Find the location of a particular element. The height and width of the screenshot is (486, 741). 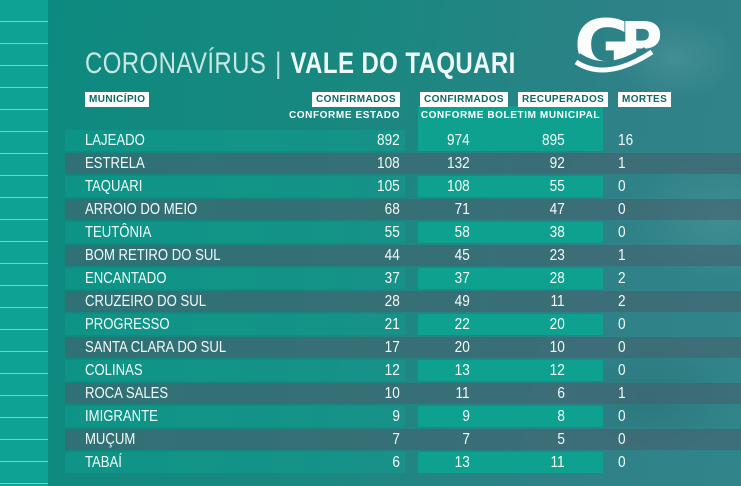

recovered-cell: 55 is located at coordinates (557, 186).